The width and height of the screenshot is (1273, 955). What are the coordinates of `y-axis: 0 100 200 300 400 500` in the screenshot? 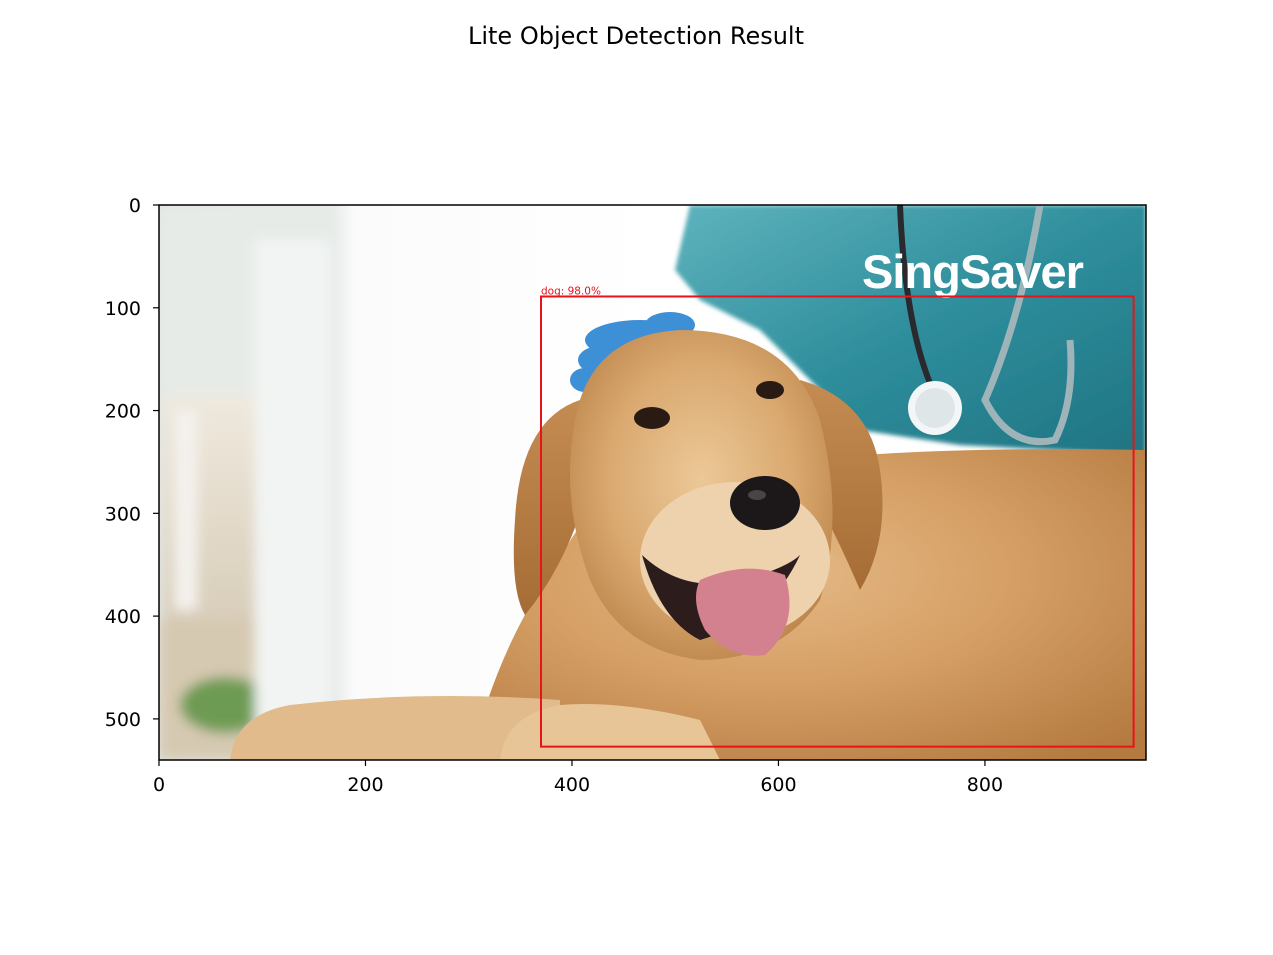 It's located at (132, 463).